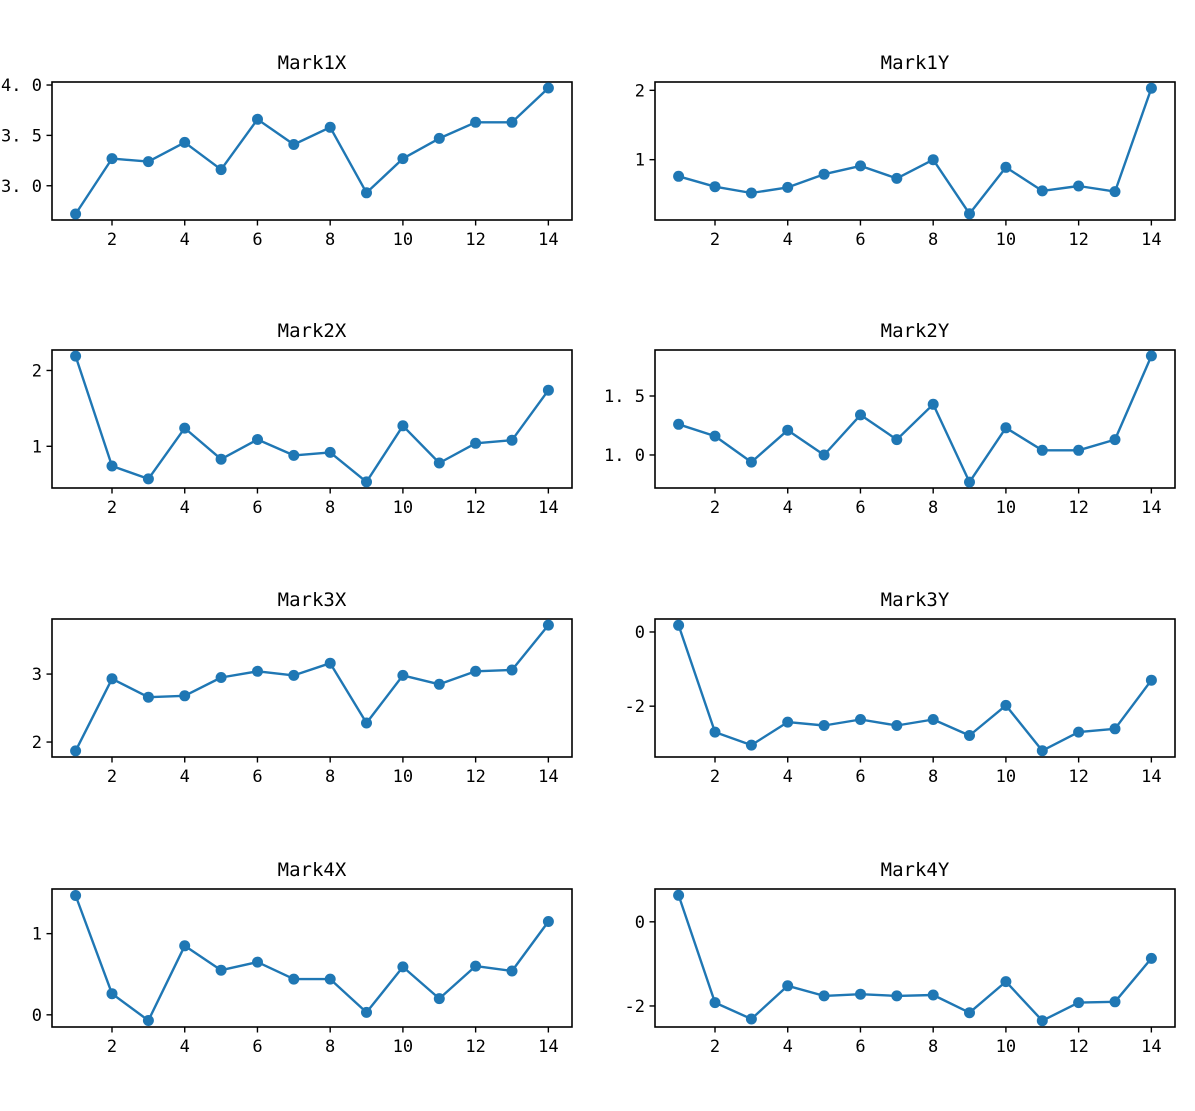 This screenshot has width=1195, height=1111. What do you see at coordinates (915, 63) in the screenshot?
I see `chart-title: Mark1Y` at bounding box center [915, 63].